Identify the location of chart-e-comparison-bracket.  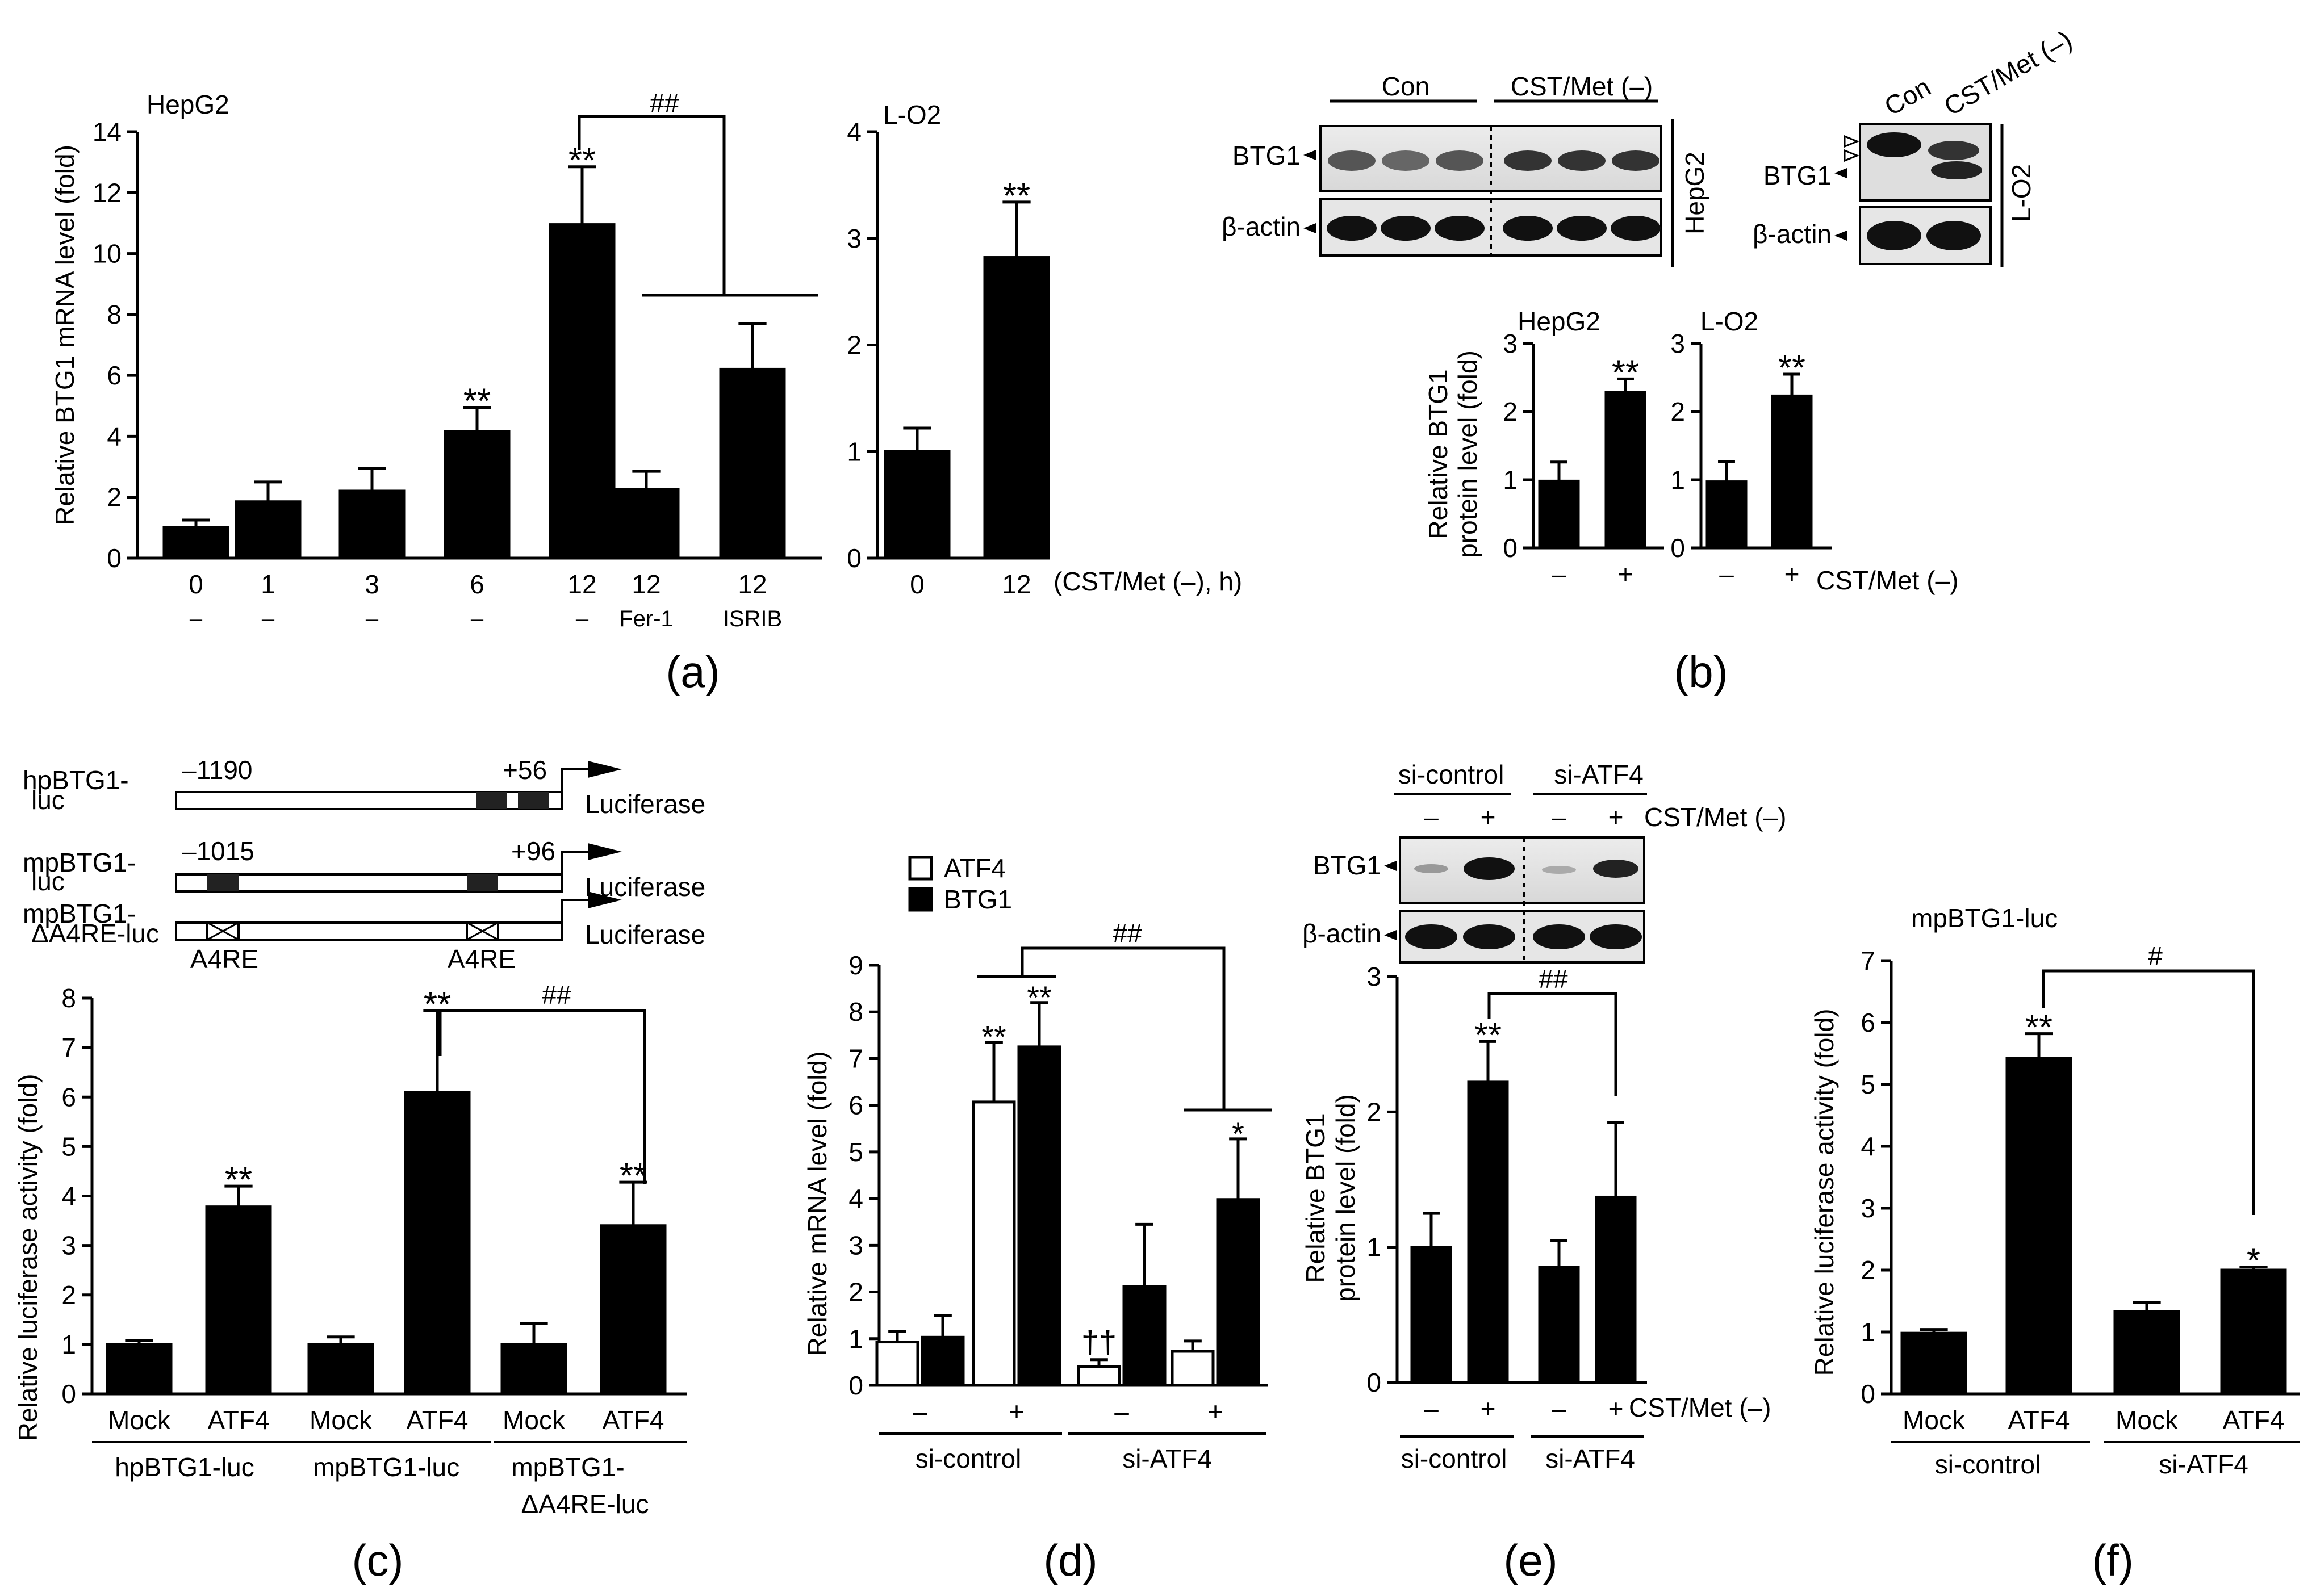
(1552, 1044).